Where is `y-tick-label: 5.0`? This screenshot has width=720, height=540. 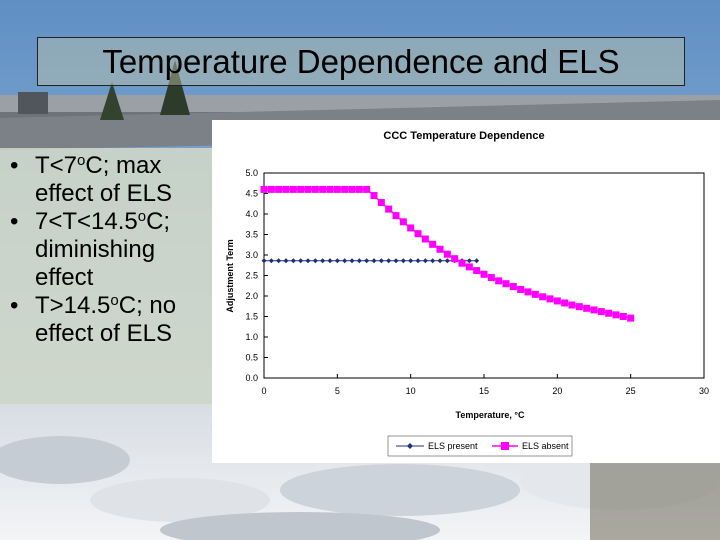
y-tick-label: 5.0 is located at coordinates (251, 173).